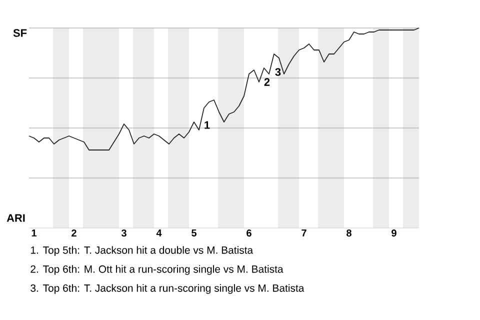 The width and height of the screenshot is (480, 320). I want to click on x-tick-label: 2, so click(74, 233).